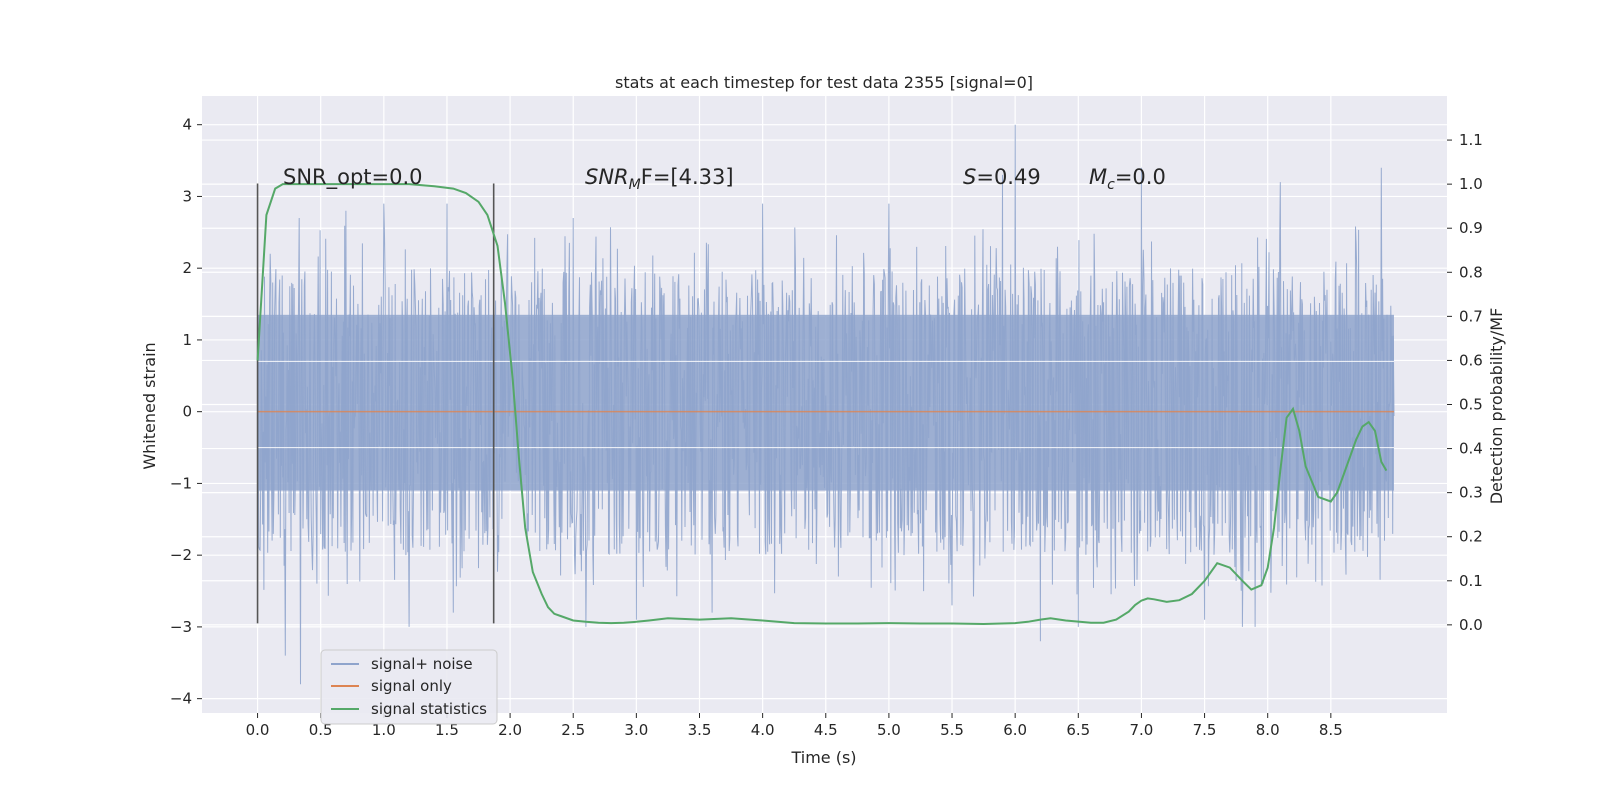 This screenshot has width=1600, height=804. What do you see at coordinates (1140, 177) in the screenshot?
I see `annotation-mc-rest: =0.0` at bounding box center [1140, 177].